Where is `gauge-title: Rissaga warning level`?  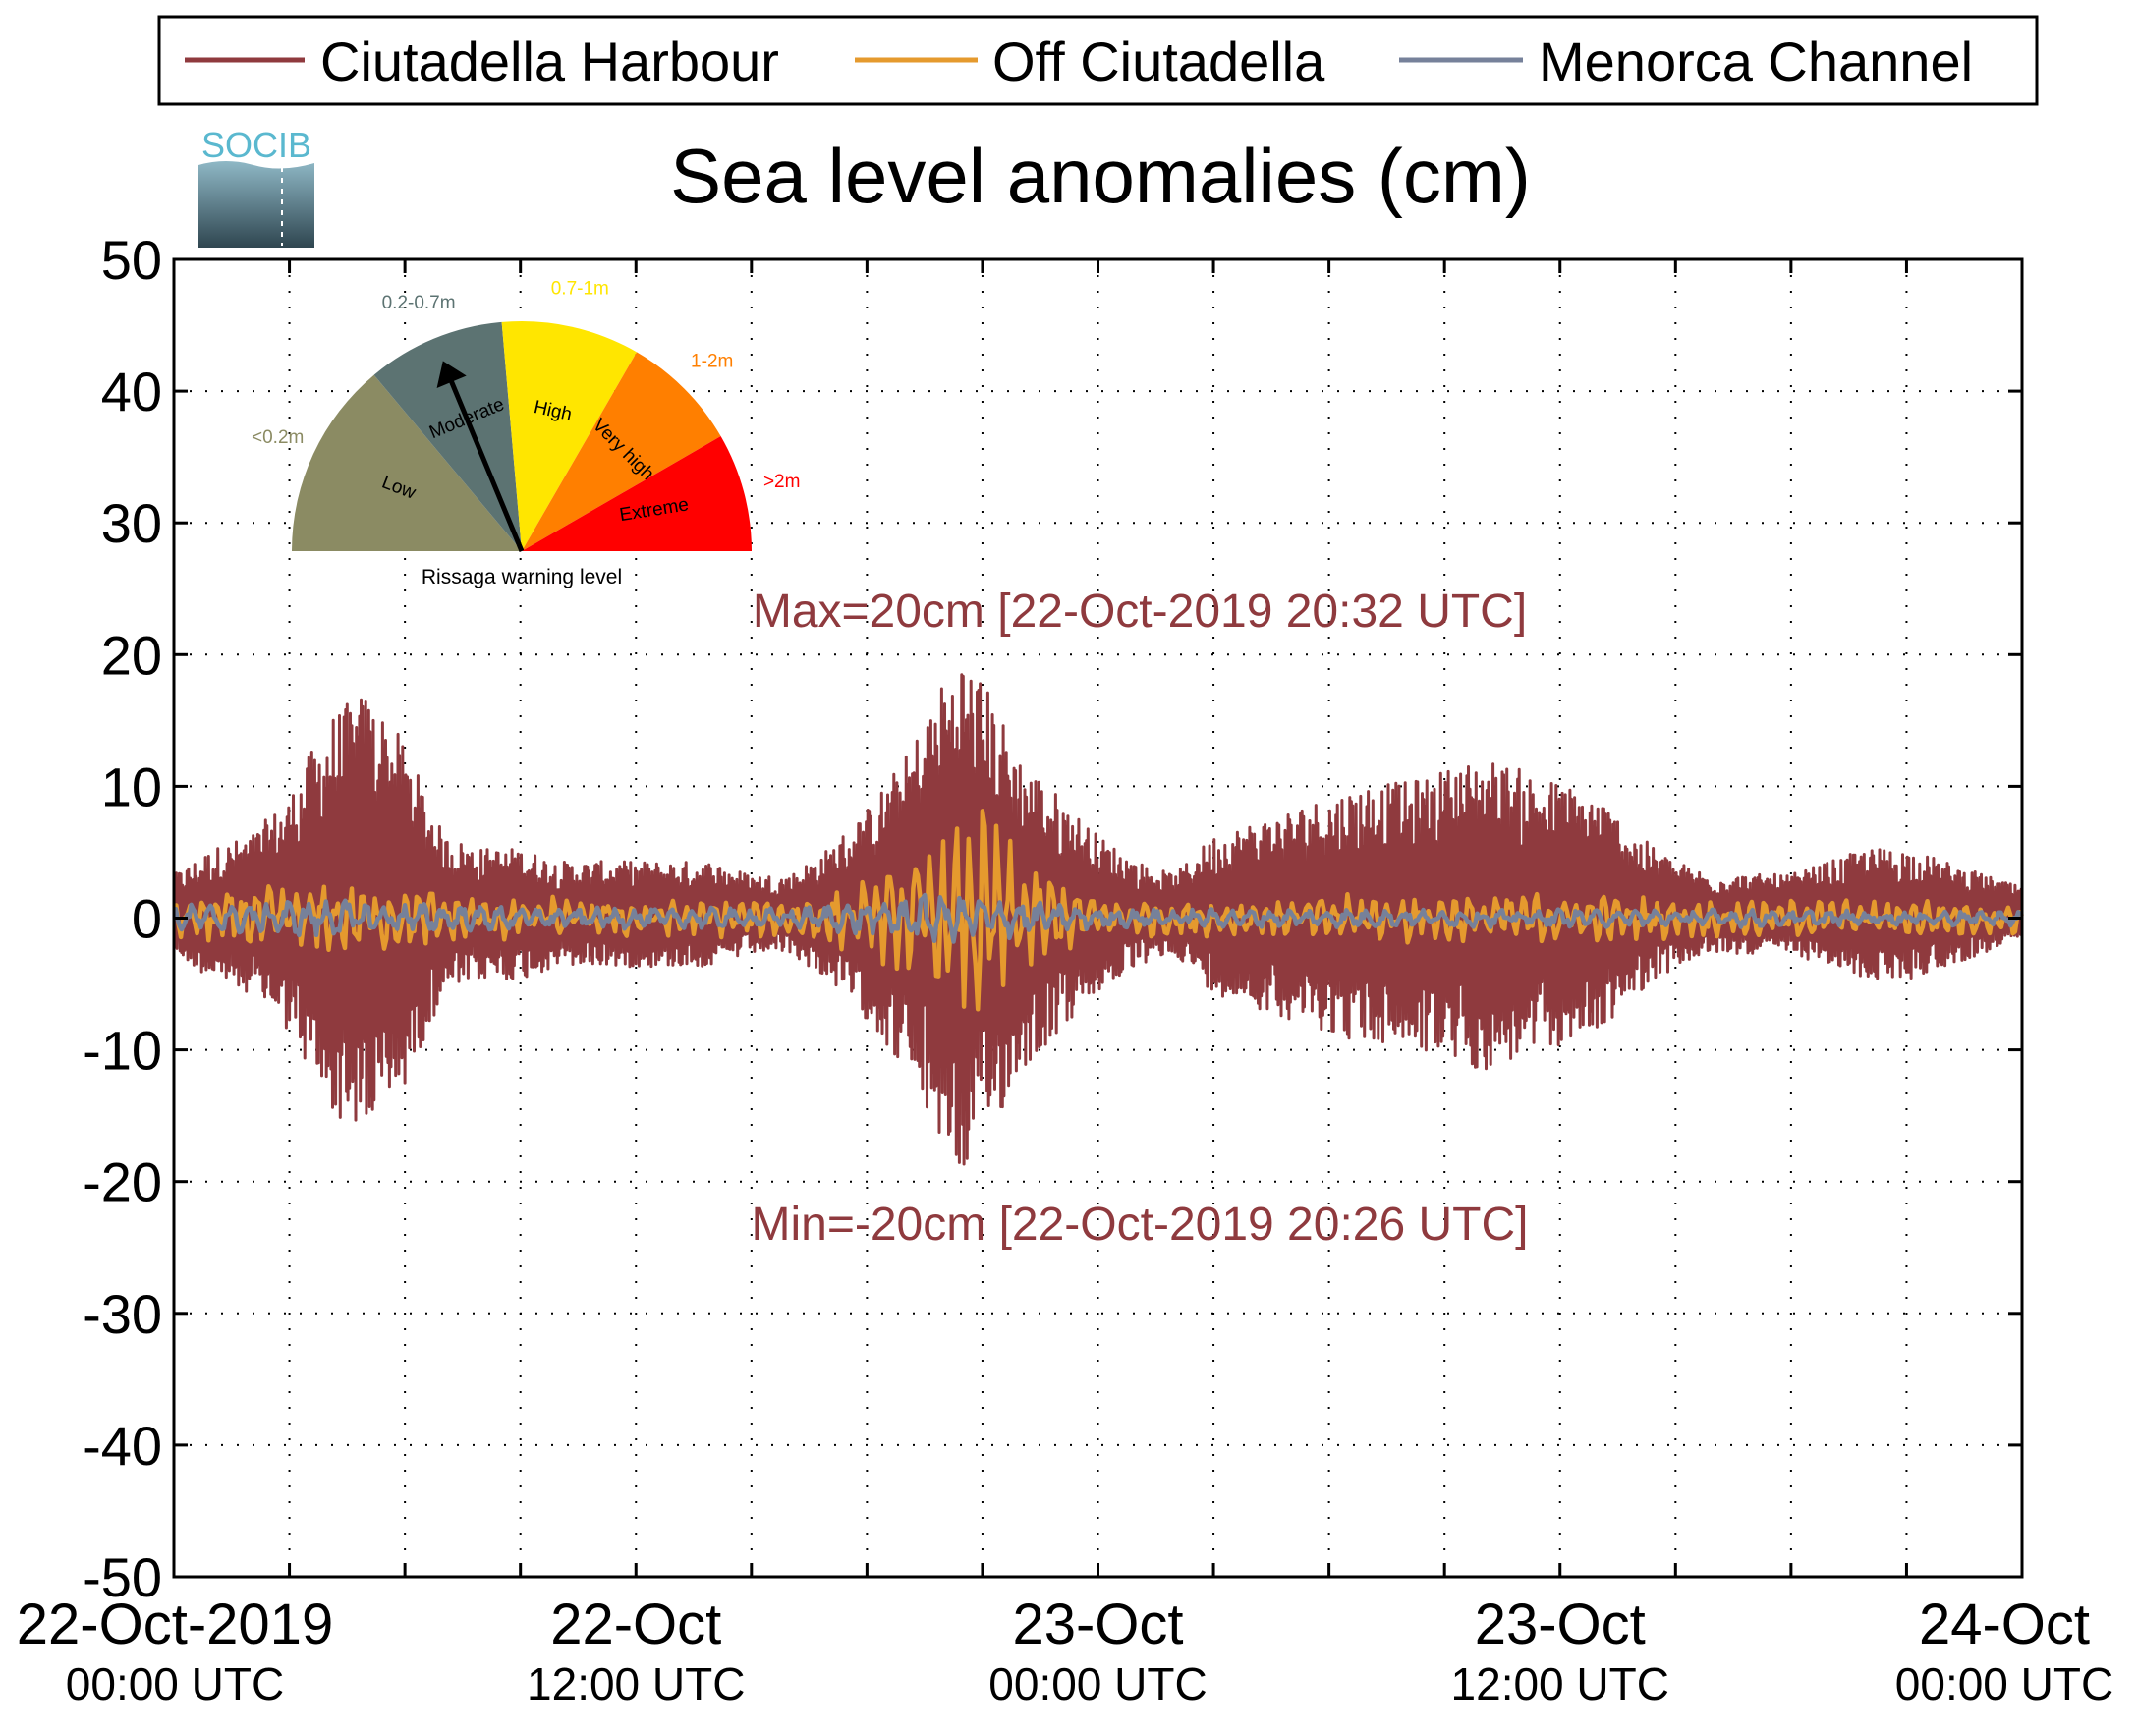
gauge-title: Rissaga warning level is located at coordinates (522, 577).